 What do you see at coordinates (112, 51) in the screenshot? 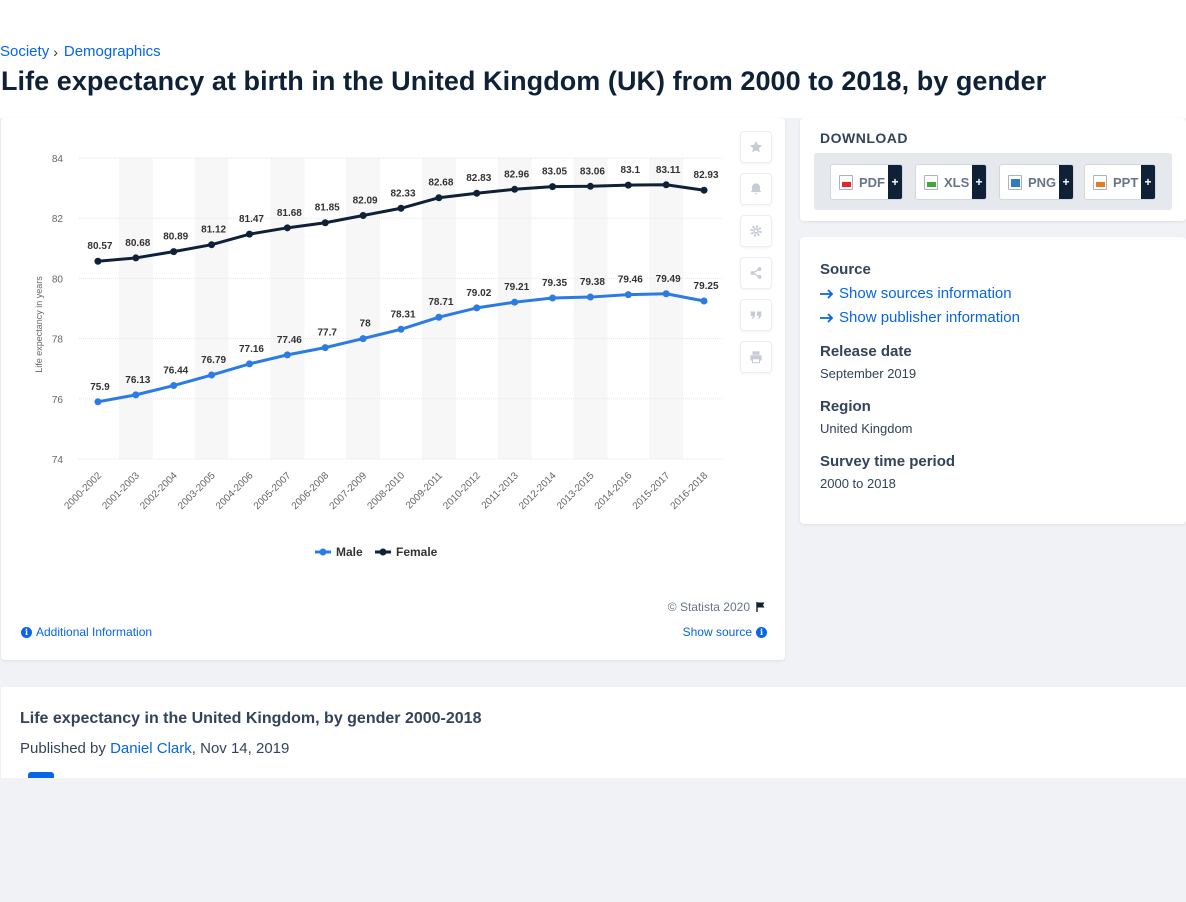
I see `breadcrumb-demographics: Demographics` at bounding box center [112, 51].